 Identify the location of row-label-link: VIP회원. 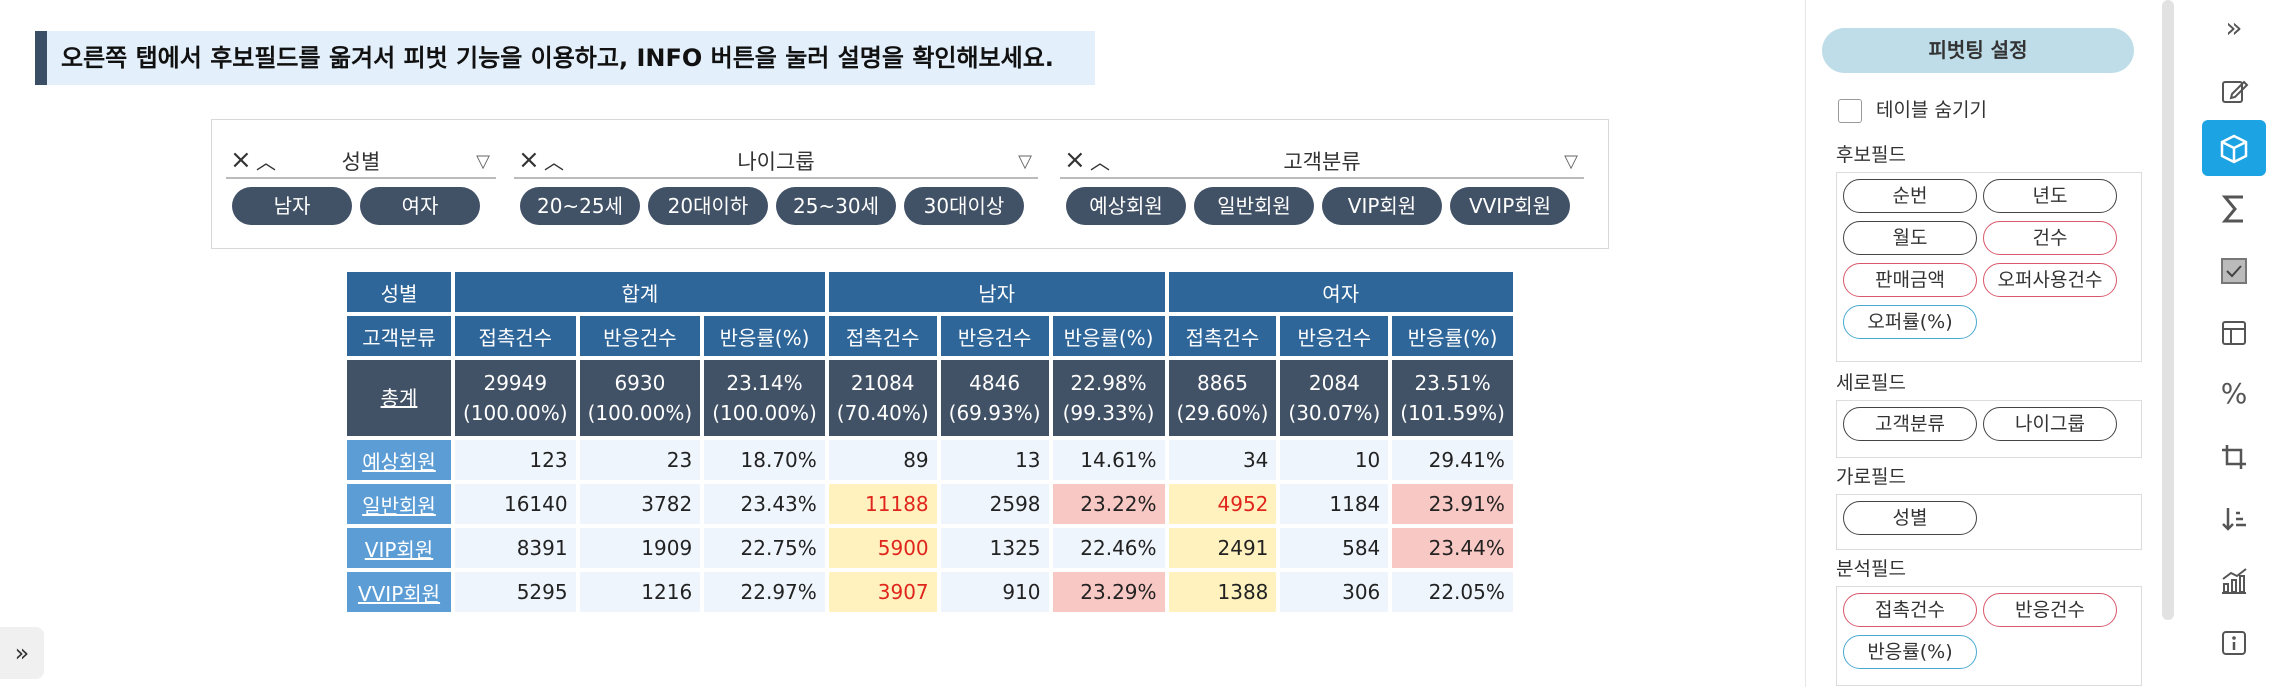
(399, 548).